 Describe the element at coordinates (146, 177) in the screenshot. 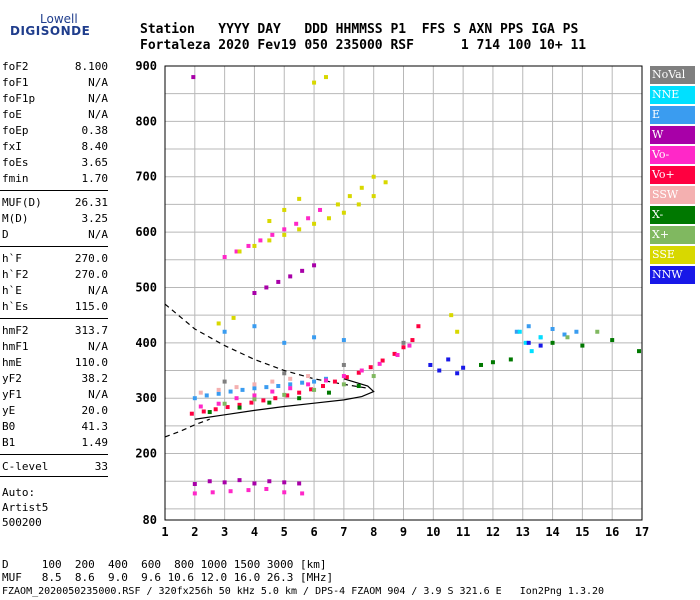

I see `y-tick-label: 700` at that location.